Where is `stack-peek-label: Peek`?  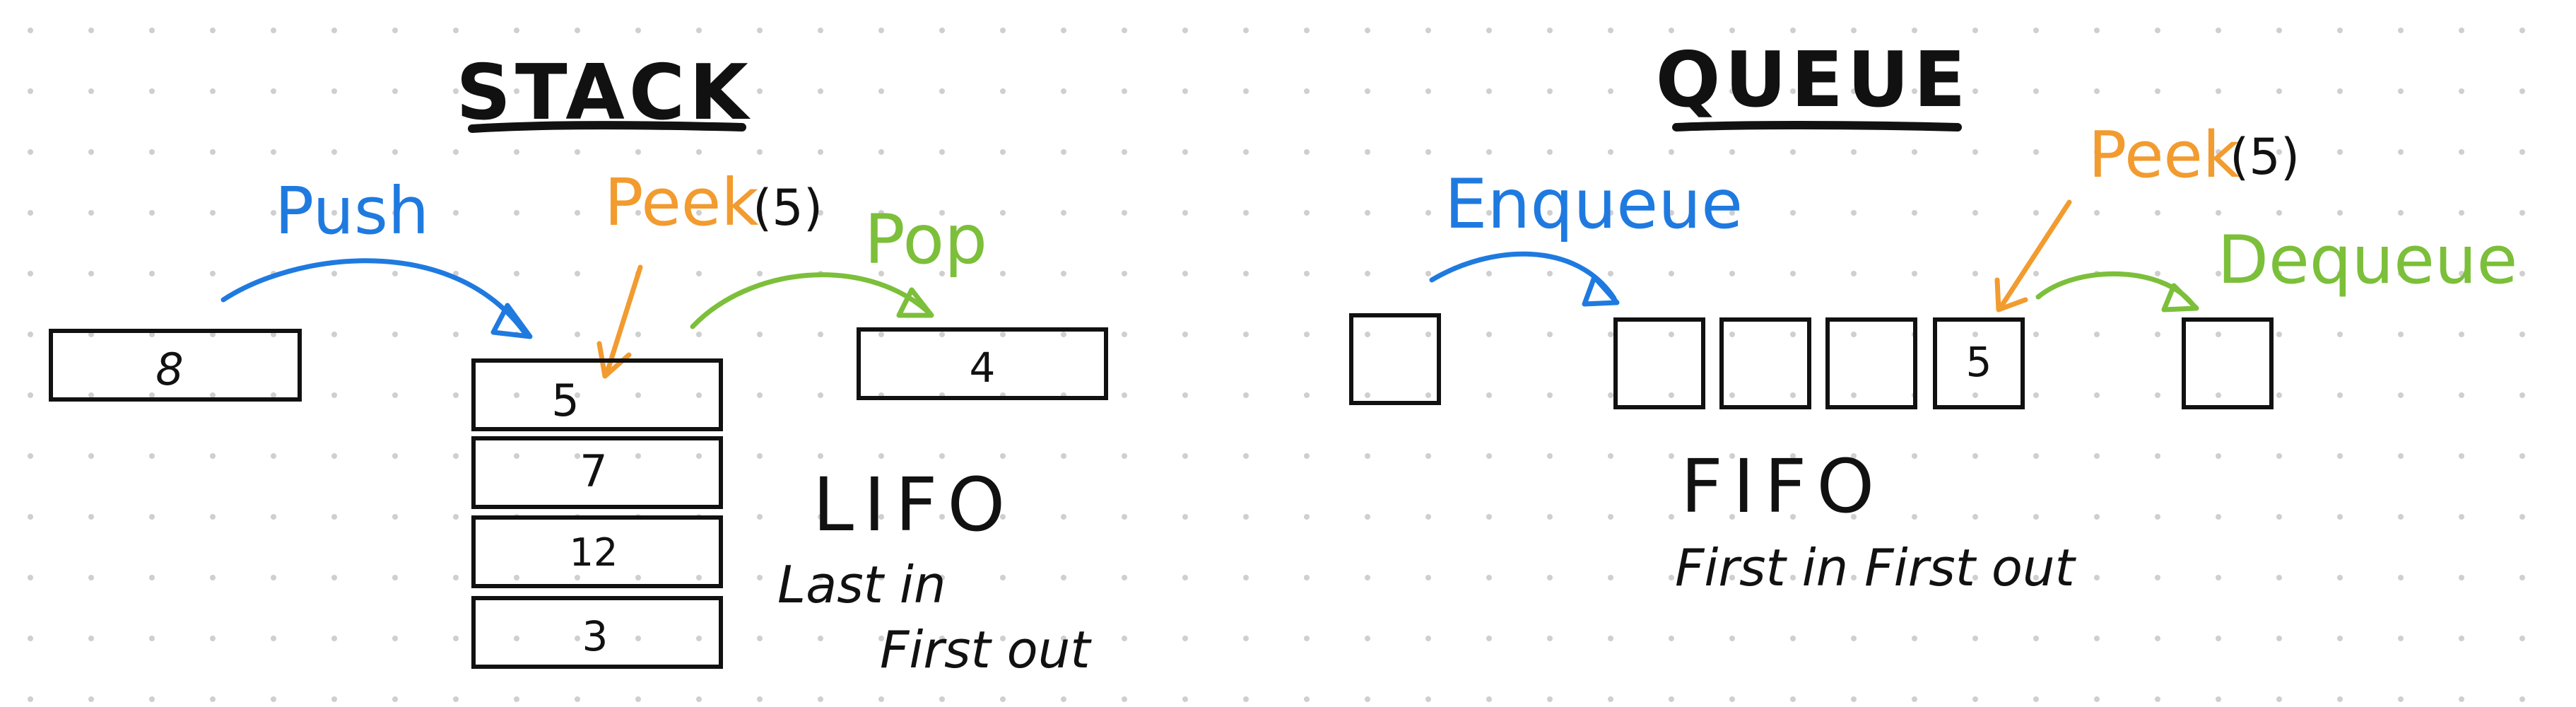
stack-peek-label: Peek is located at coordinates (681, 202).